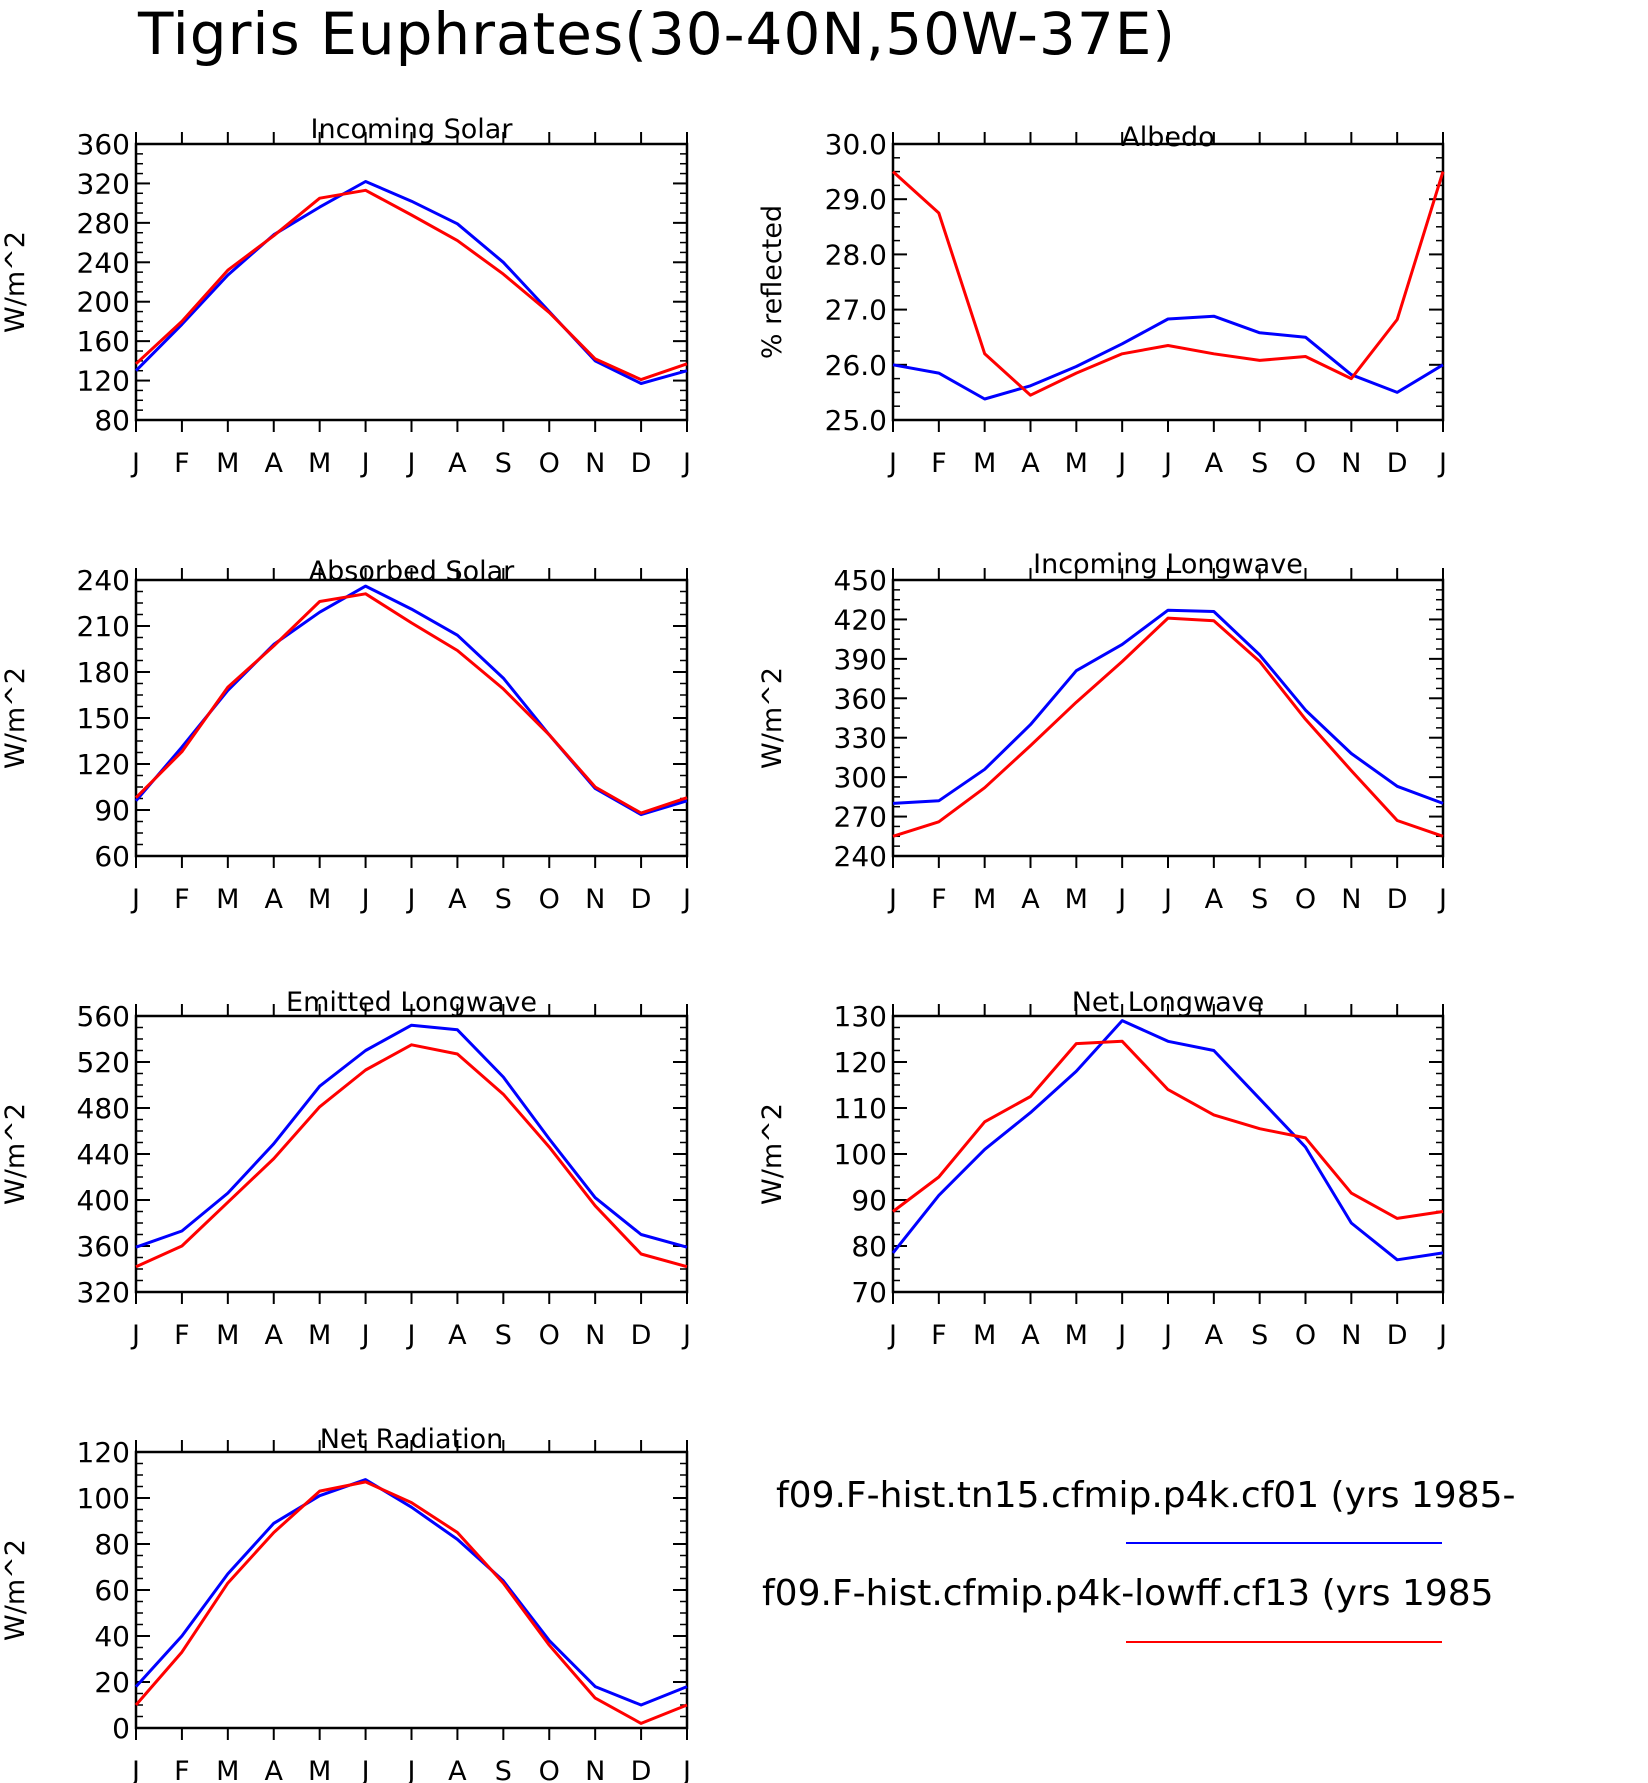 The image size is (1648, 1783). I want to click on figure-title: Tigris Euphrates(30-40N,50W-37E), so click(656, 34).